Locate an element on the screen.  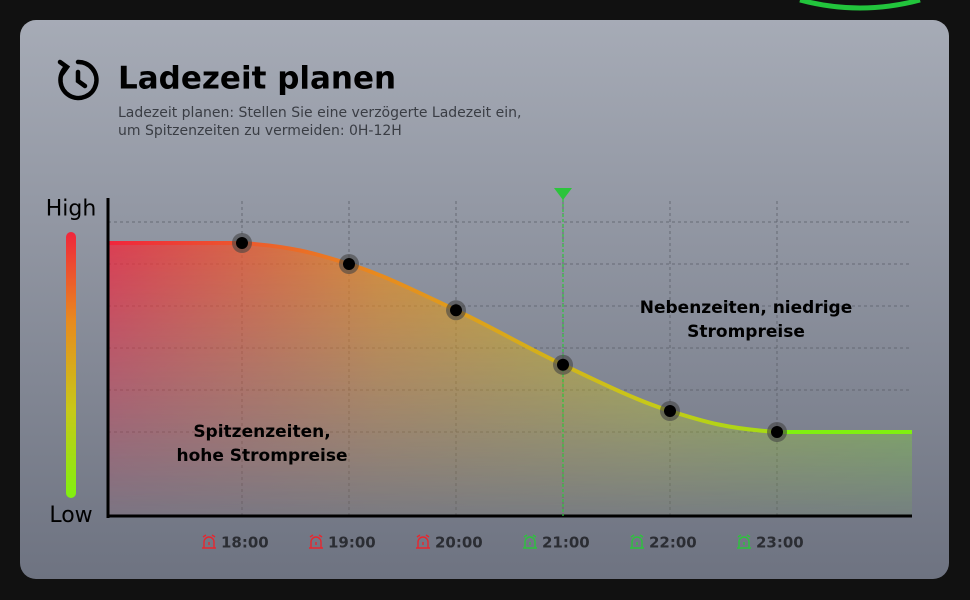
annotation: hohe Strompreise is located at coordinates (261, 456).